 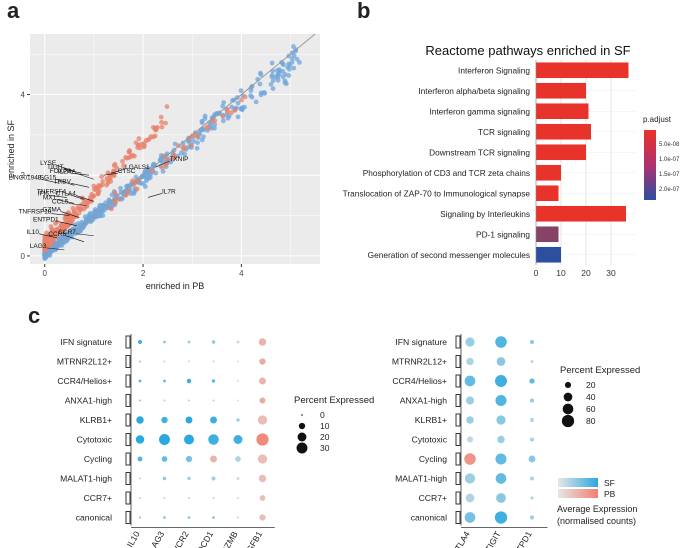 I want to click on pb-colorbar, so click(x=578, y=493).